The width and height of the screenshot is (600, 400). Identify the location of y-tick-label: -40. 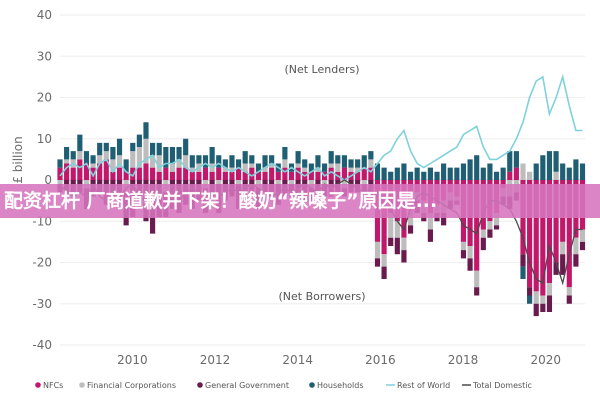
(42, 345).